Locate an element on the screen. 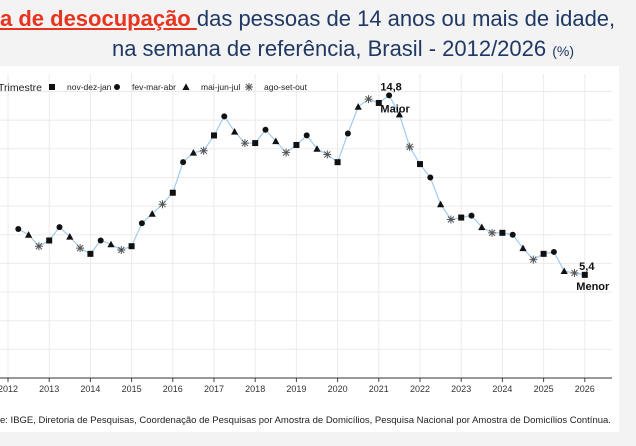 This screenshot has width=636, height=446. legend-item-ago-set-out: ago-set-out is located at coordinates (276, 87).